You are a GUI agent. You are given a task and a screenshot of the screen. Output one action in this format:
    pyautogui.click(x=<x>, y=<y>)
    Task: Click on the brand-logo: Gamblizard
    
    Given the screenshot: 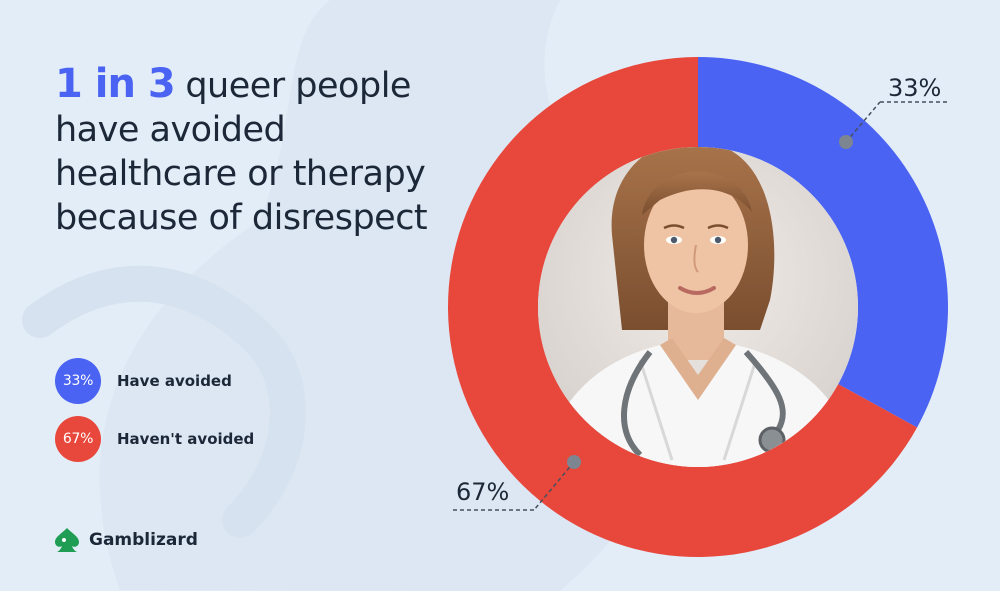 What is the action you would take?
    pyautogui.click(x=125, y=540)
    